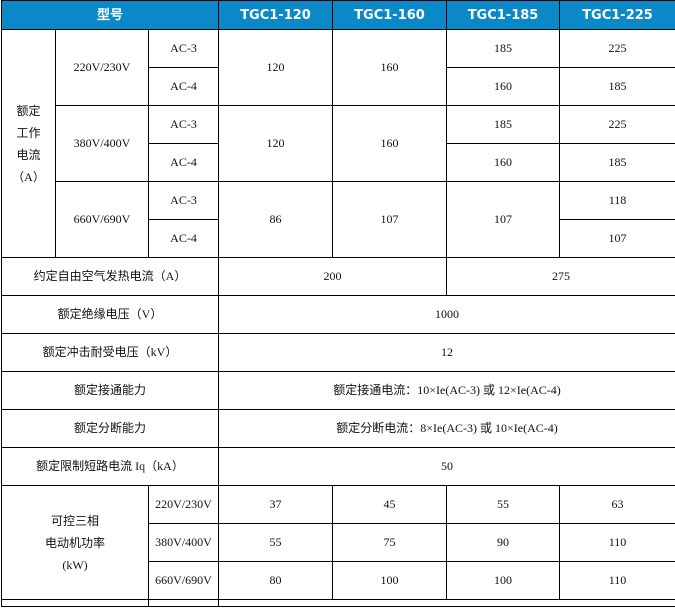 This screenshot has height=616, width=675. I want to click on model-header: TGC1-185, so click(503, 15).